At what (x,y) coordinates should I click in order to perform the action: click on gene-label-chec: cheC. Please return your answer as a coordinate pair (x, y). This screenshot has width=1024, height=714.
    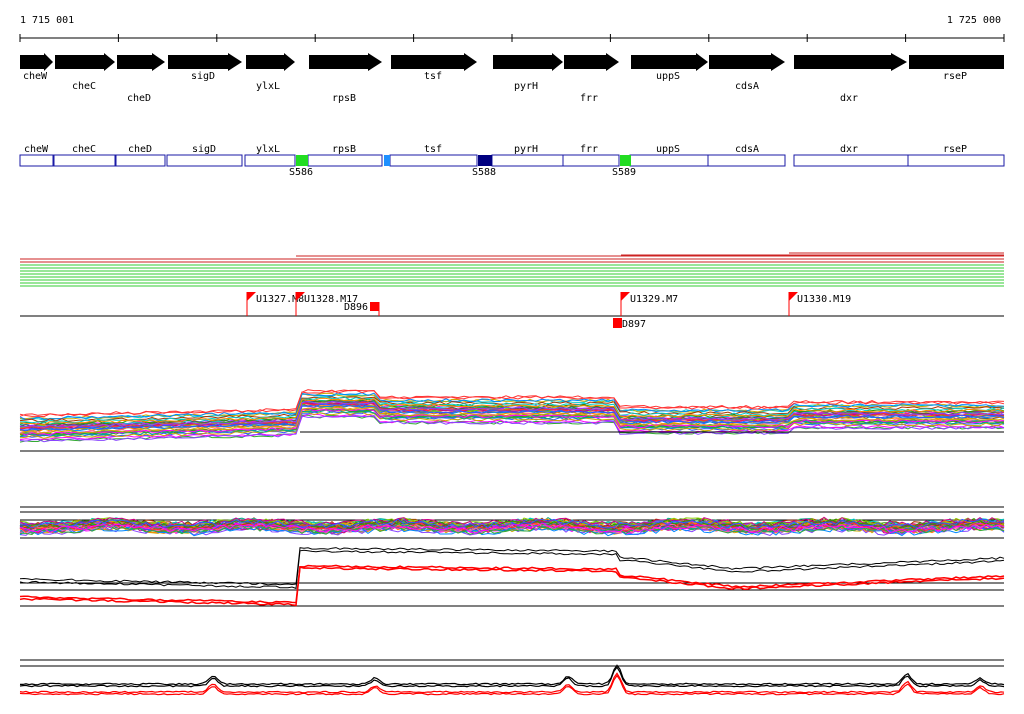
    Looking at the image, I should click on (84, 86).